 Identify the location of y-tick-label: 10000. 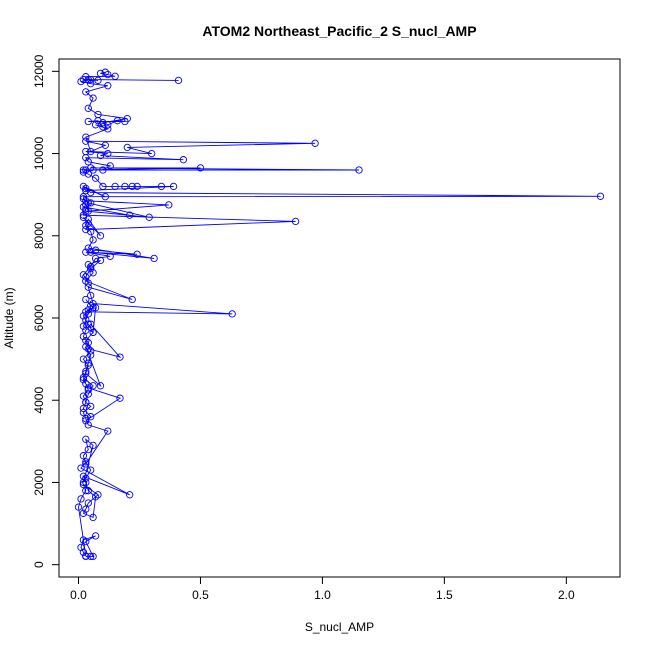
(39, 154).